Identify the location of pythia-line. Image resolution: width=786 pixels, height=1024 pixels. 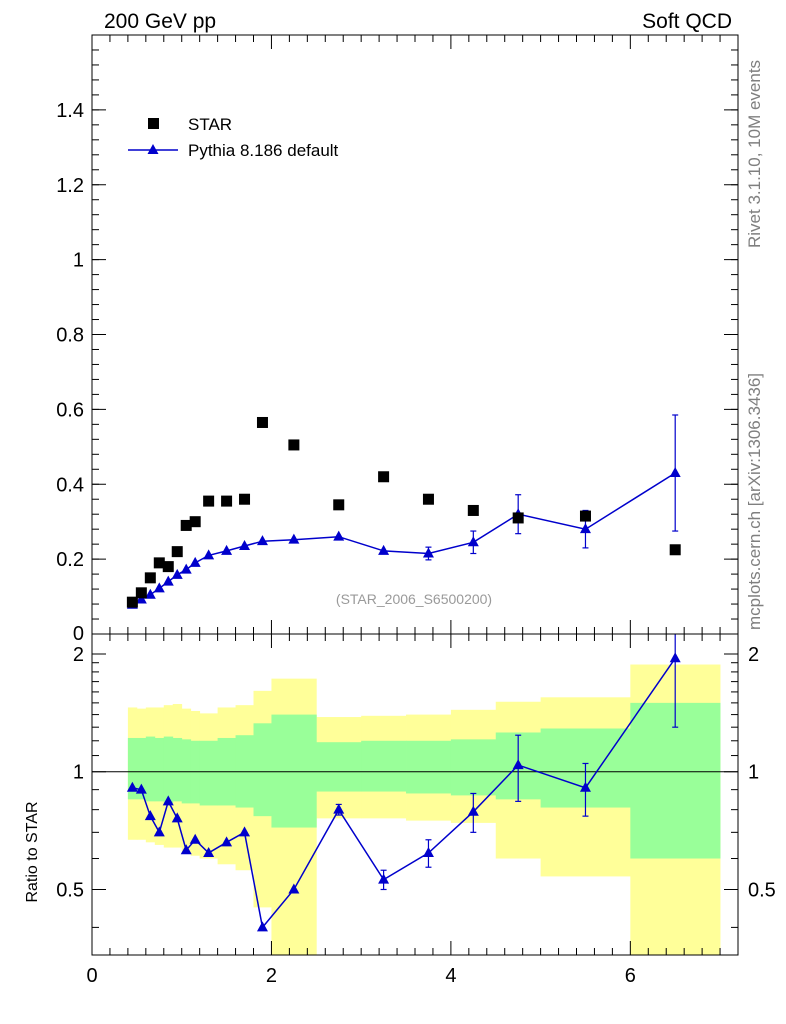
(404, 539).